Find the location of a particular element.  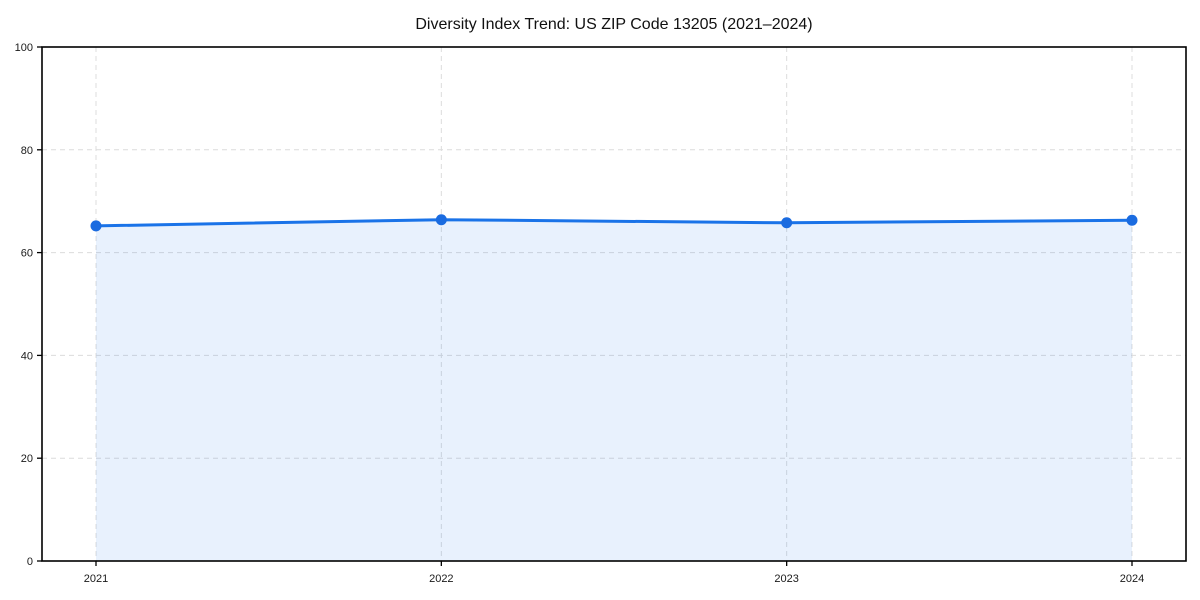

line-layer is located at coordinates (614, 223).